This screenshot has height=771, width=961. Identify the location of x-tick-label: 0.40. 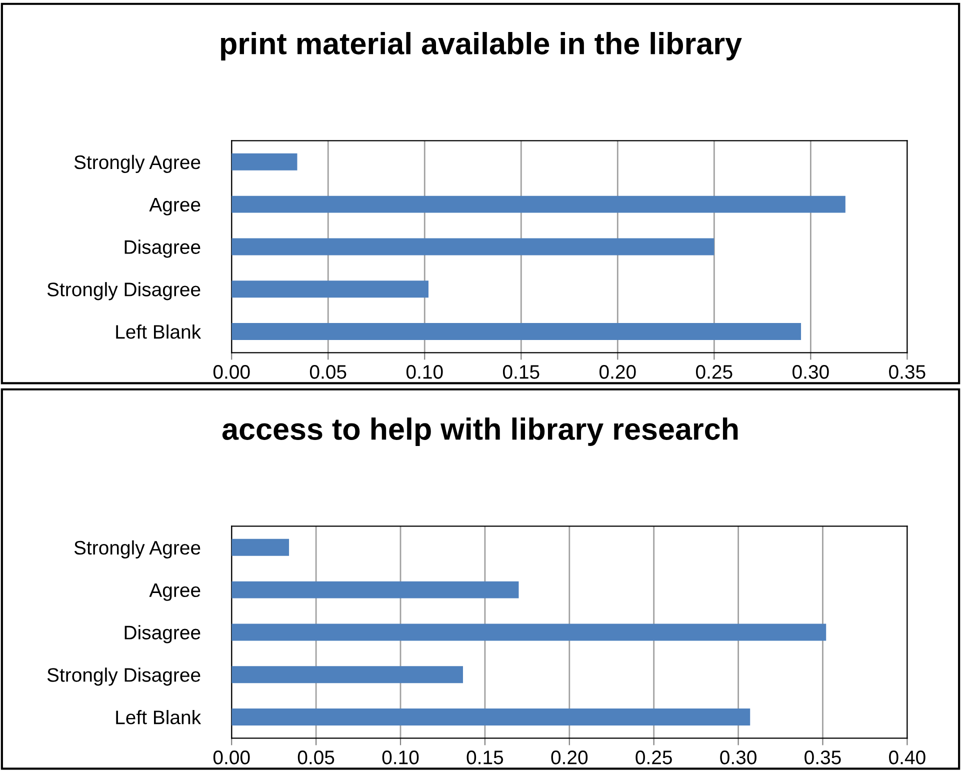
(907, 757).